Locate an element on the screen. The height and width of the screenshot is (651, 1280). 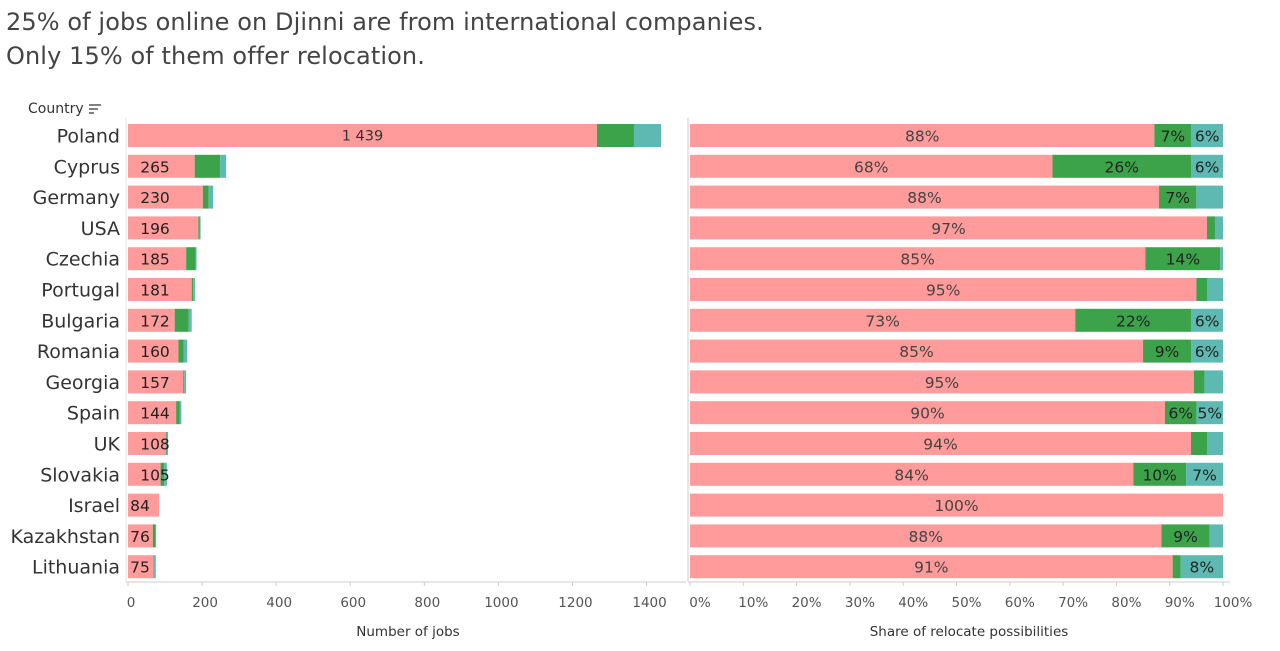
jobs-bar-relocation-uk is located at coordinates (166, 443).